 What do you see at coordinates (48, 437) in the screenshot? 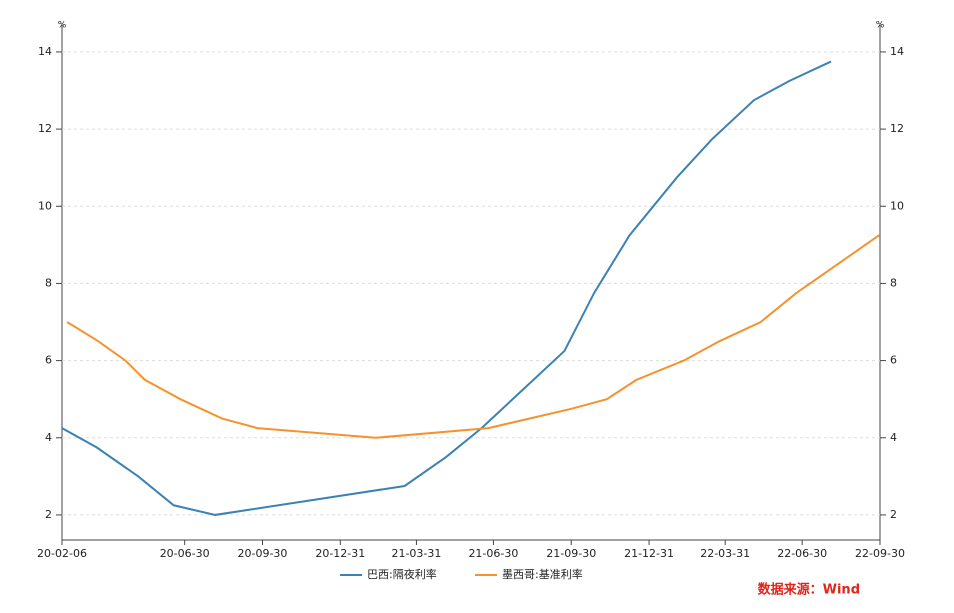
I see `y-tick-label: 4` at bounding box center [48, 437].